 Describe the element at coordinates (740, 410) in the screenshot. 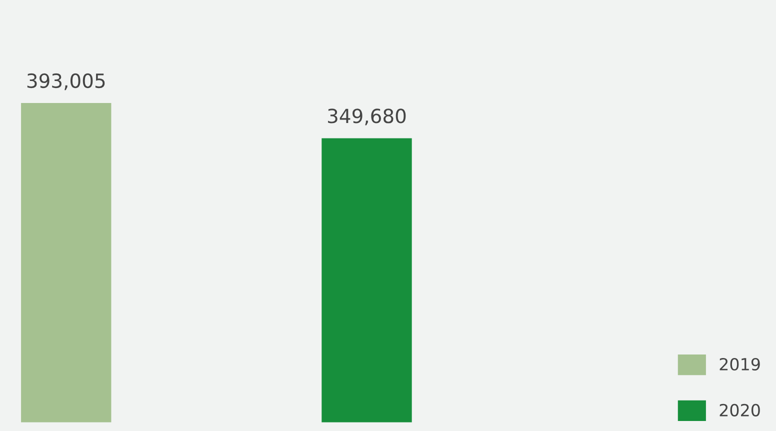

I see `legend-label: 2020` at that location.